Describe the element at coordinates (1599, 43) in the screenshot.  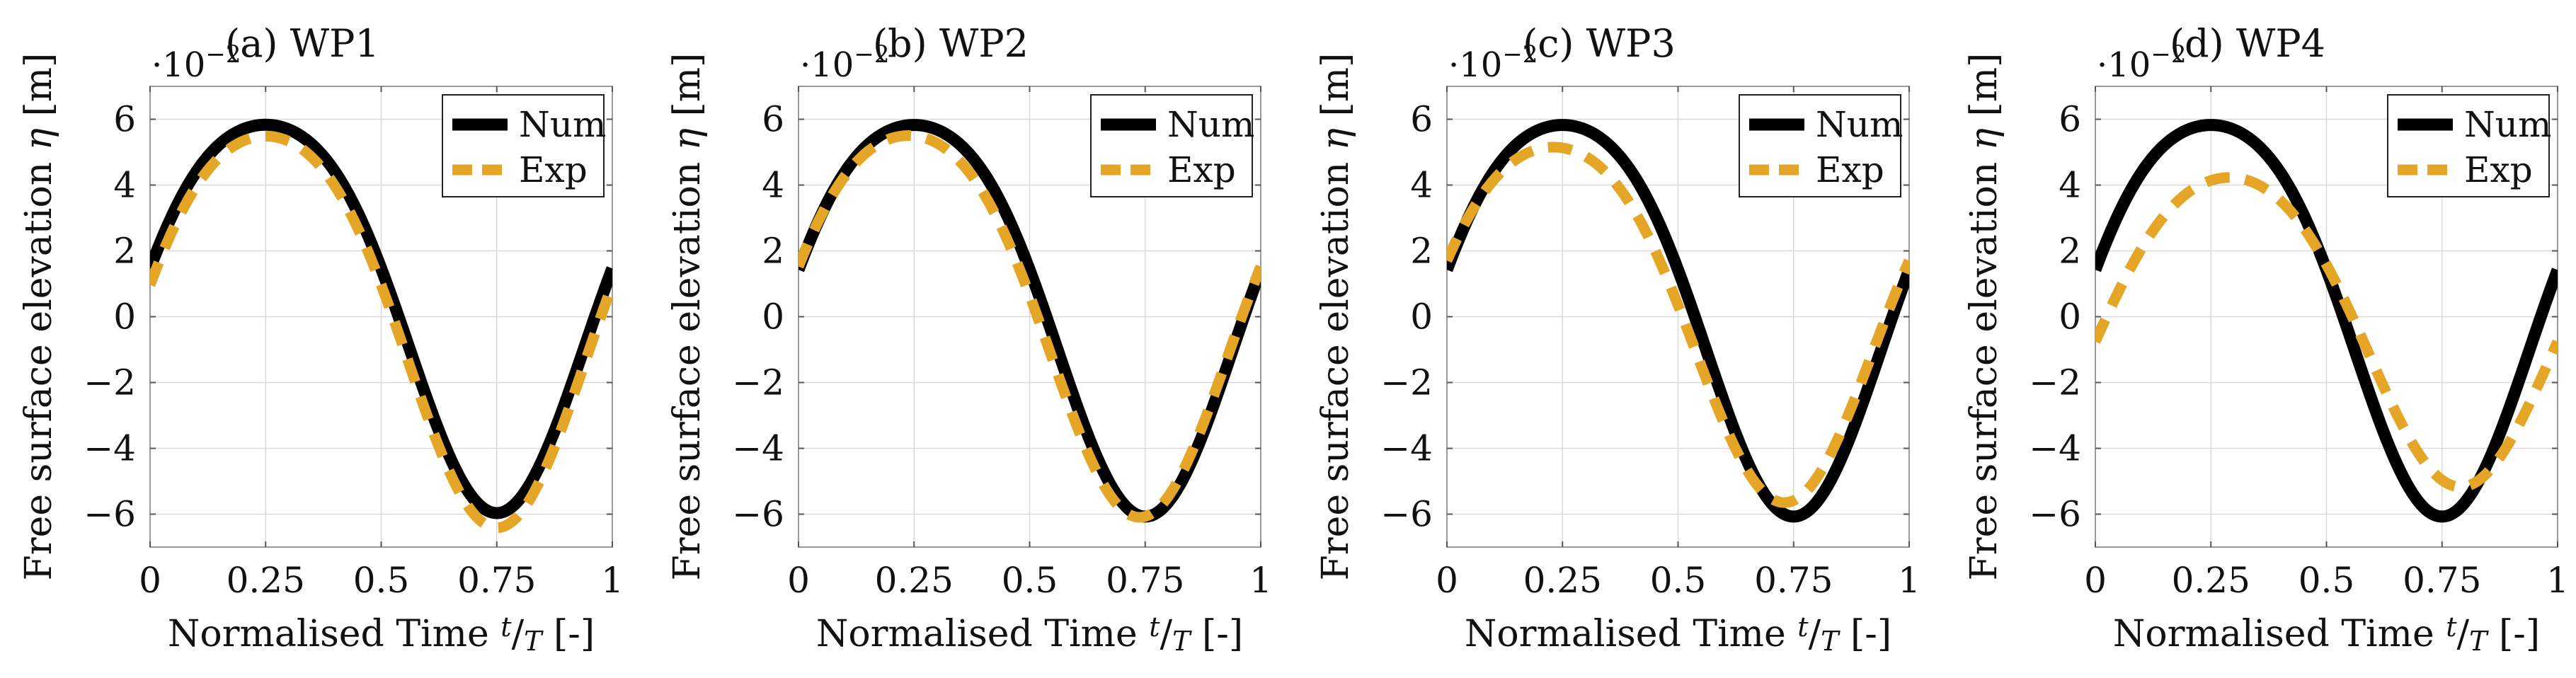
I see `chart-title: (c) WP3` at that location.